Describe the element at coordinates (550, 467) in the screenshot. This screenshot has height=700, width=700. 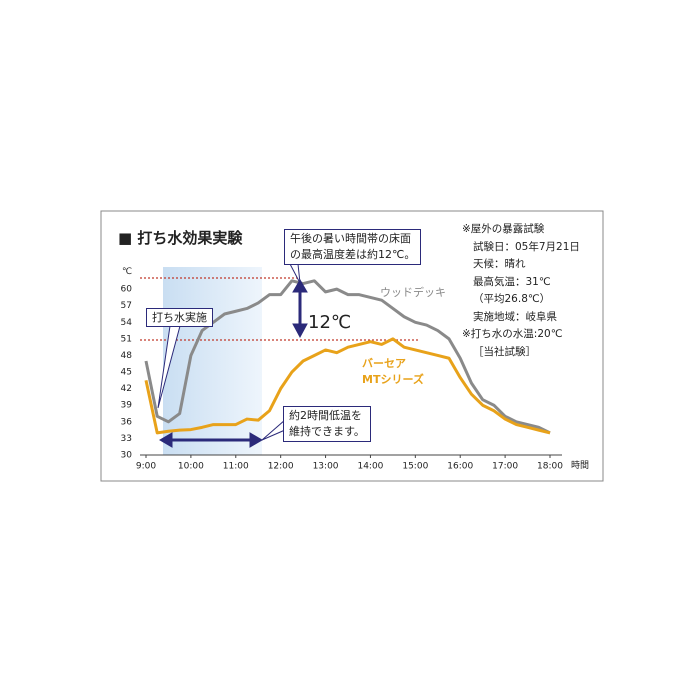
I see `x-tick-label: 18:00` at that location.